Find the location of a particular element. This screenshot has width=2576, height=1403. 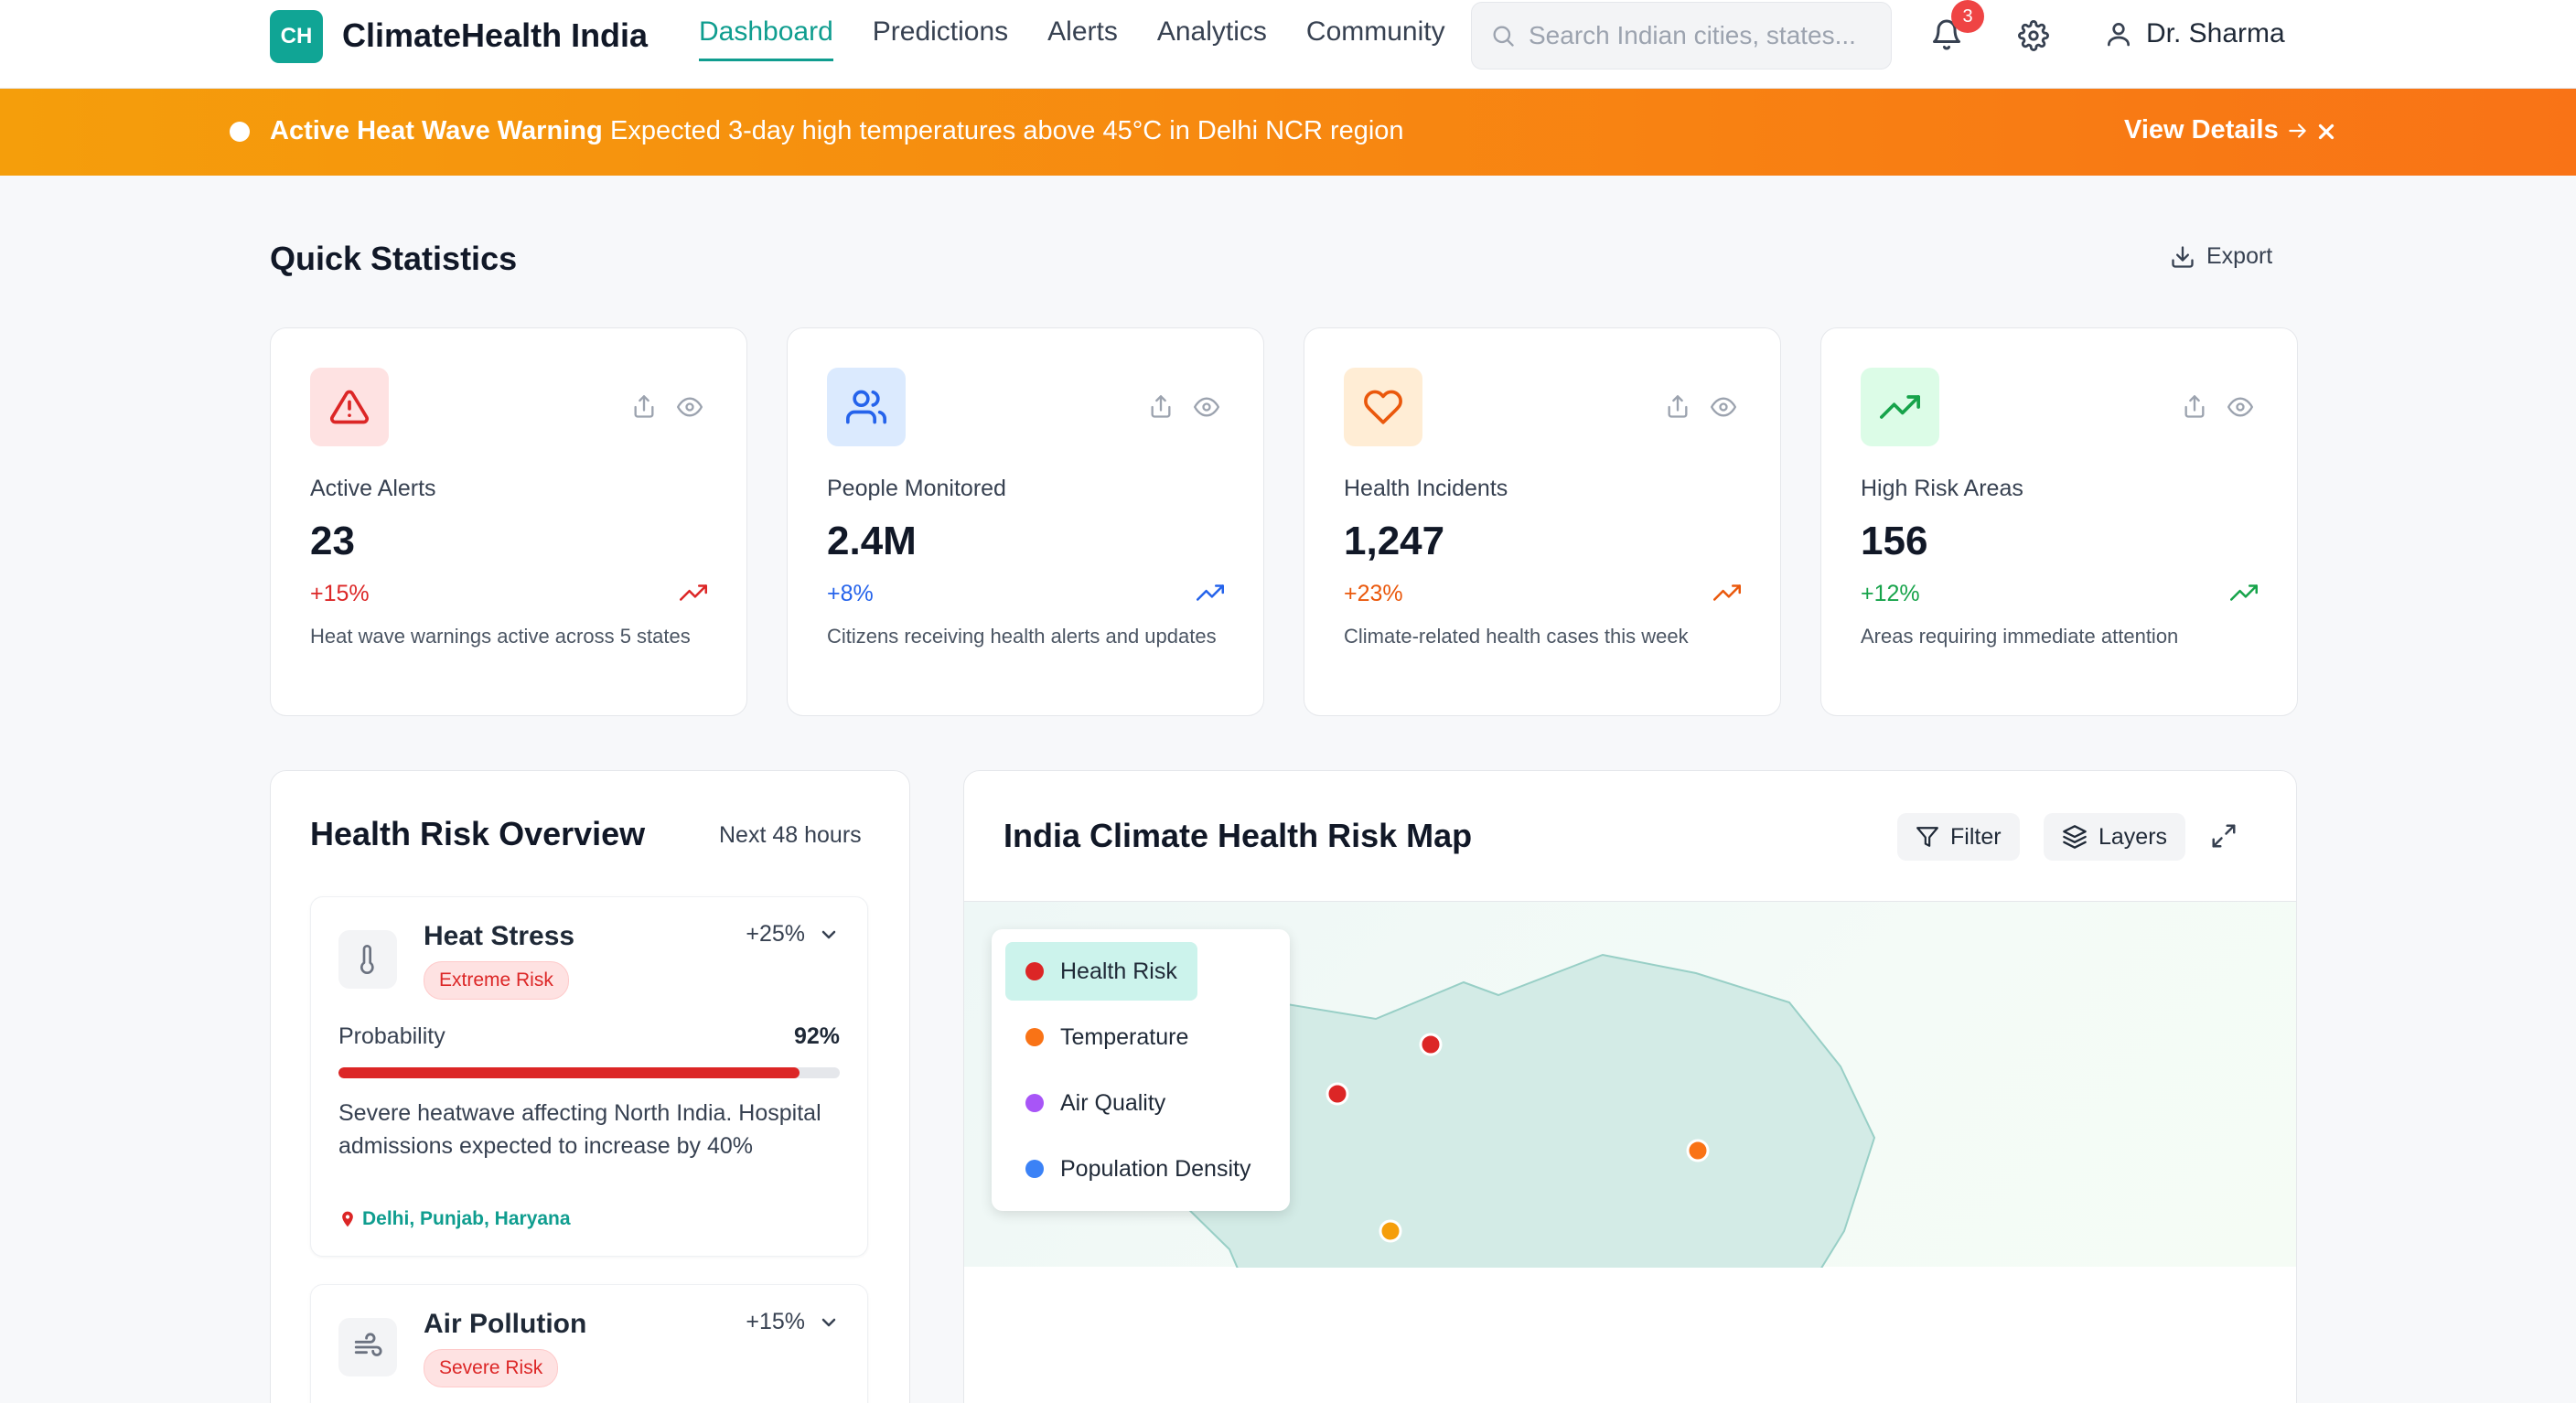

stat-label: People Monitored is located at coordinates (917, 488).